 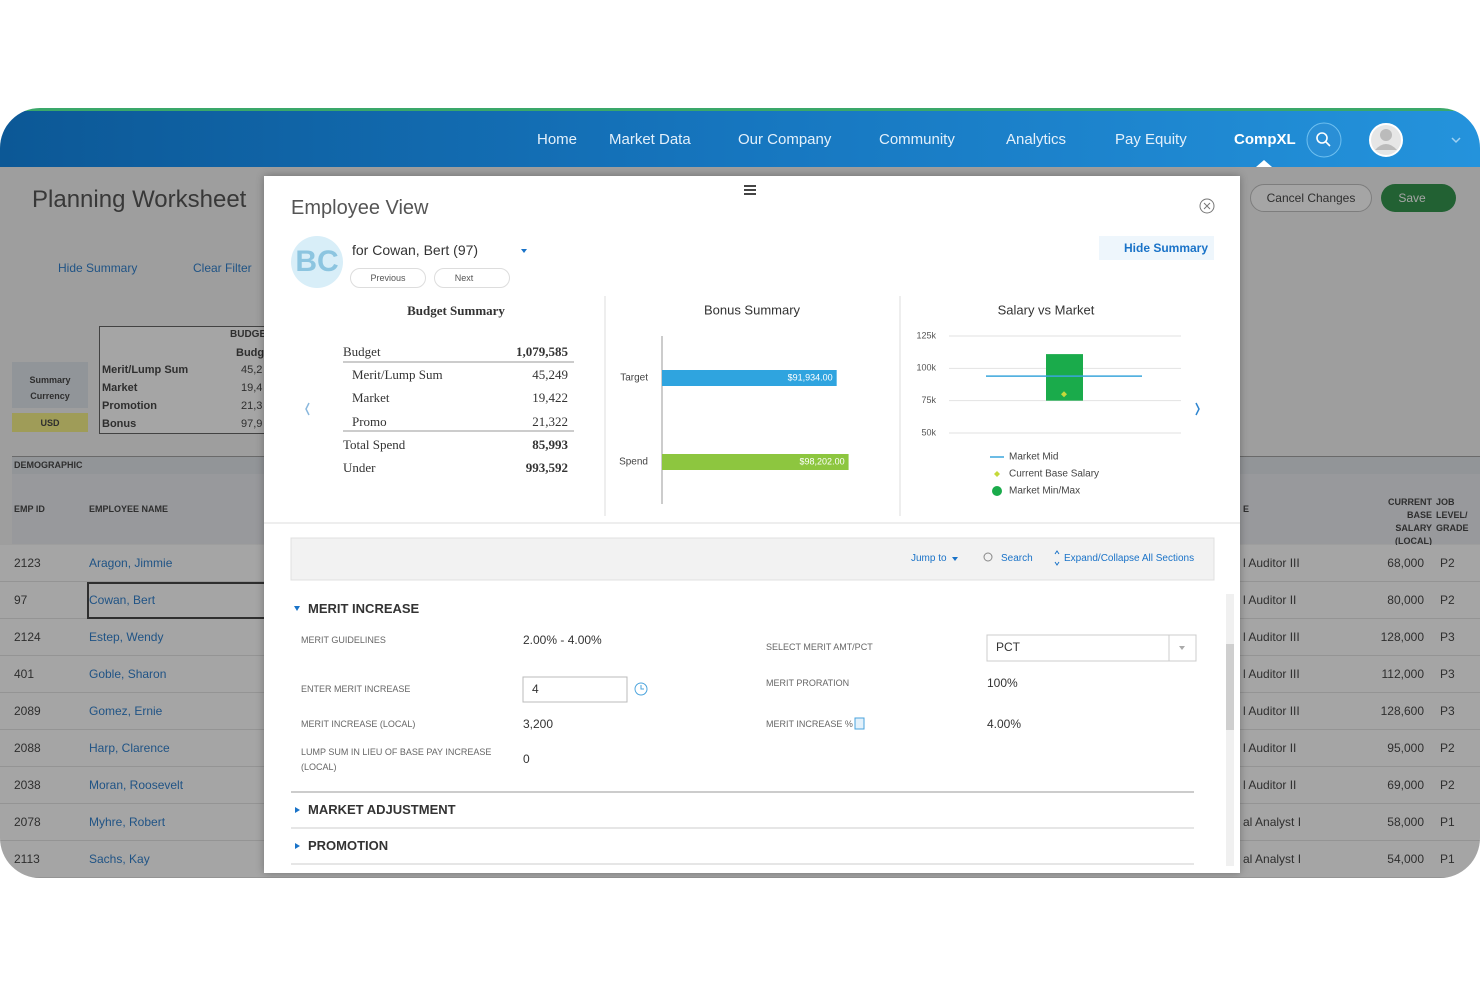 What do you see at coordinates (1405, 748) in the screenshot?
I see `salary: 95,000` at bounding box center [1405, 748].